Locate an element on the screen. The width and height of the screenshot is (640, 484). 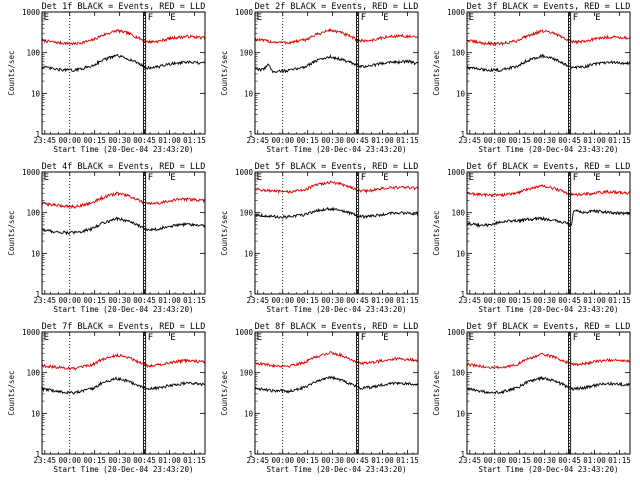
panel-title: Det 4f BLACK = Events, RED = LLD is located at coordinates (124, 167).